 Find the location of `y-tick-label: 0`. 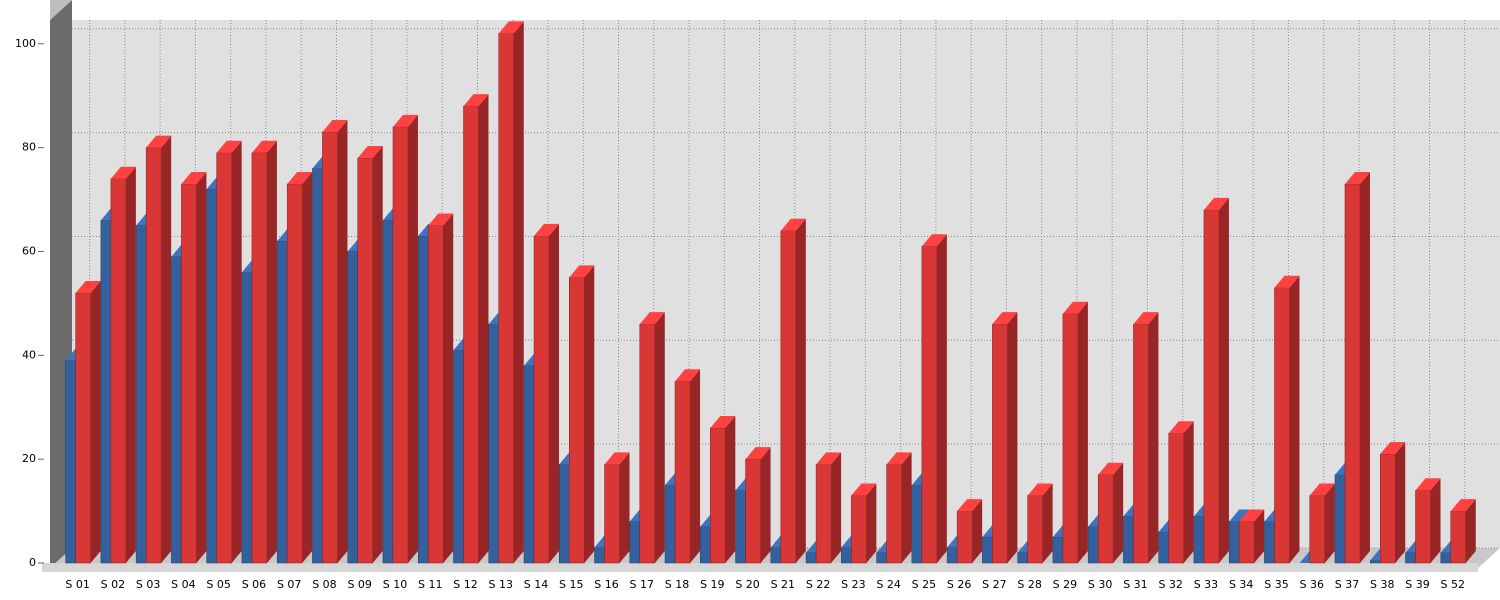

y-tick-label: 0 is located at coordinates (32, 562).